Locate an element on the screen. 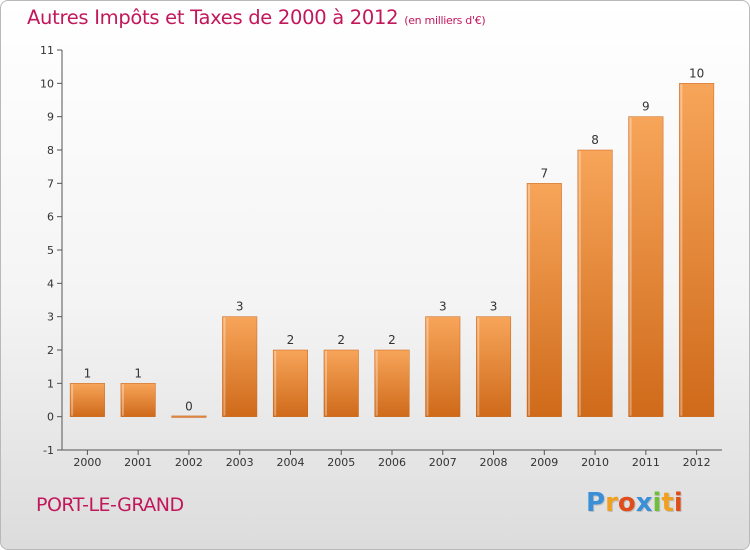  x-tick-label: 2009 is located at coordinates (544, 462).